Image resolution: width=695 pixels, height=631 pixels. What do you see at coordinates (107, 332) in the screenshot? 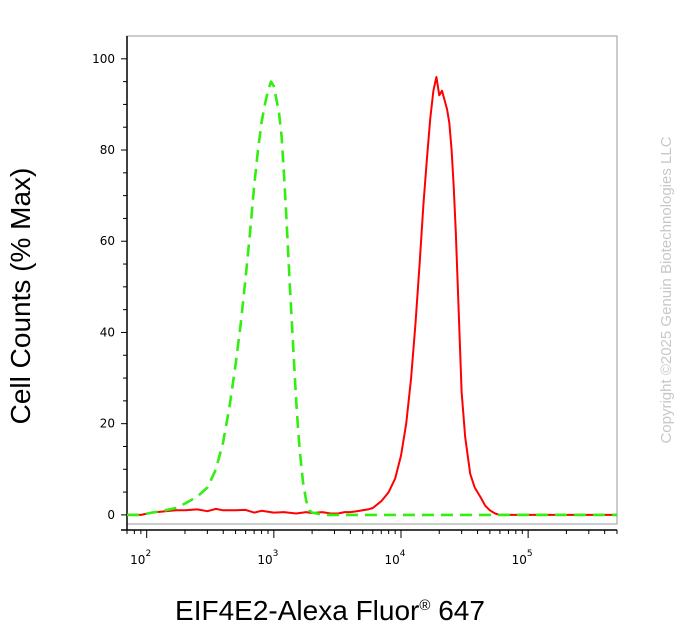
I see `y-tick-label: 40` at bounding box center [107, 332].